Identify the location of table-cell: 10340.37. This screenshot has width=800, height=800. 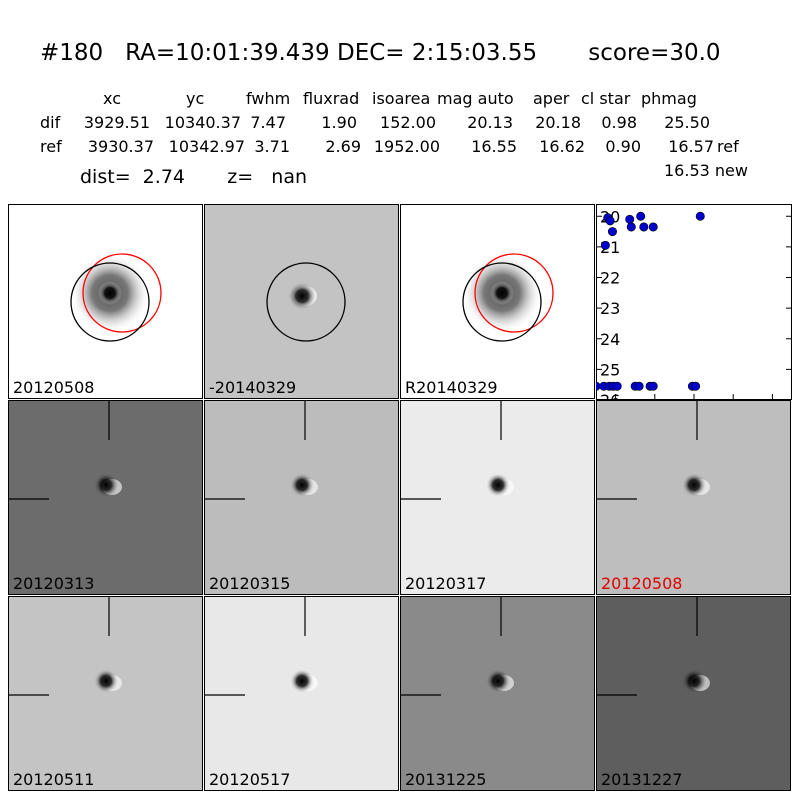
(202, 122).